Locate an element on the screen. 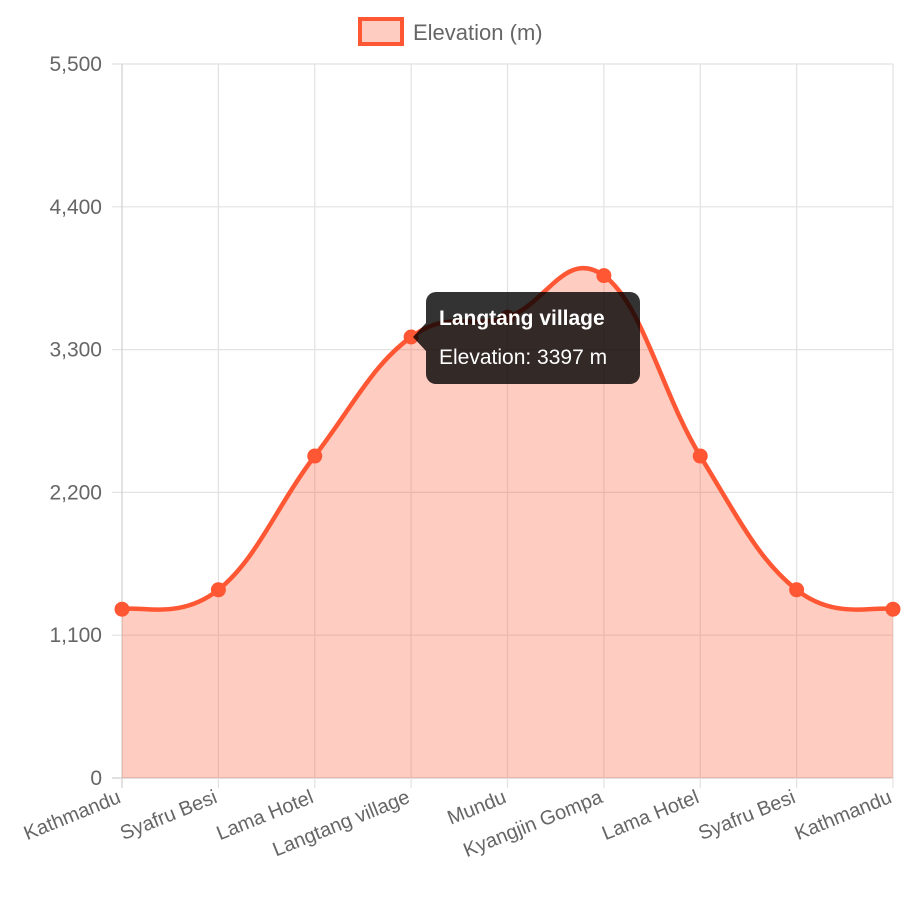 The image size is (912, 917). x-tick-label: Lama Hotel is located at coordinates (650, 815).